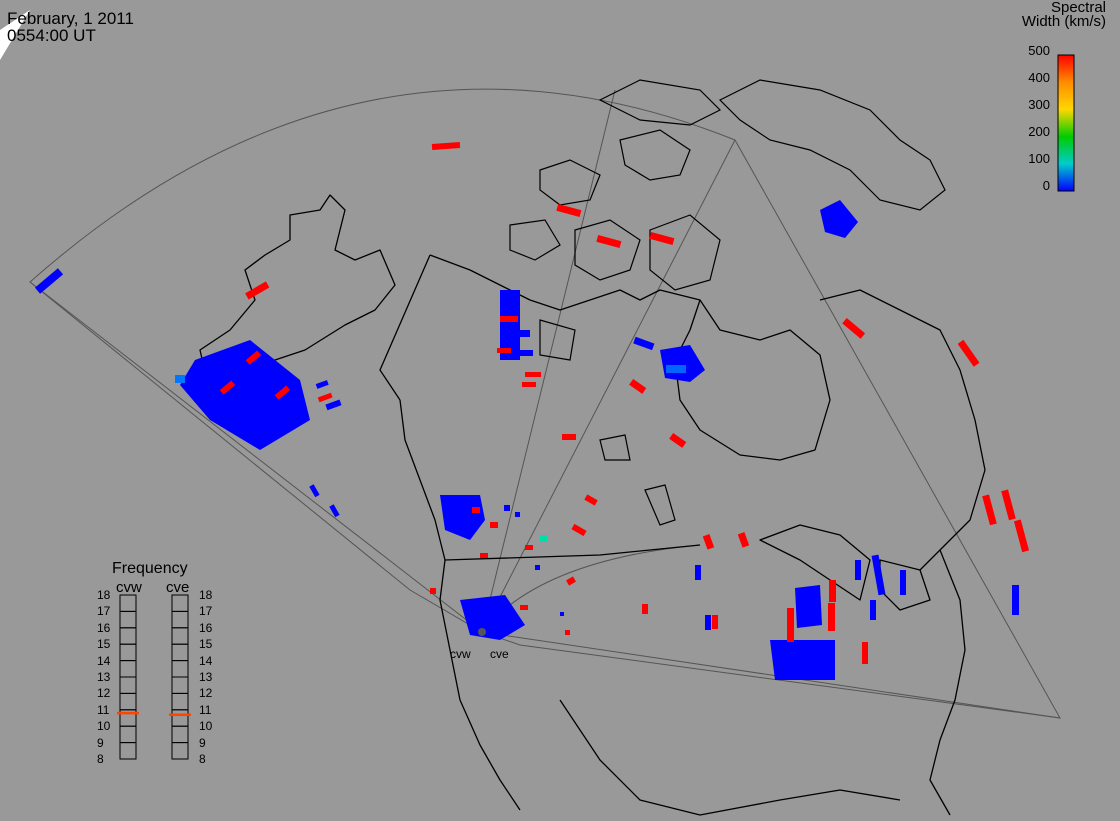  Describe the element at coordinates (150, 568) in the screenshot. I see `frequency-title: Frequency` at that location.